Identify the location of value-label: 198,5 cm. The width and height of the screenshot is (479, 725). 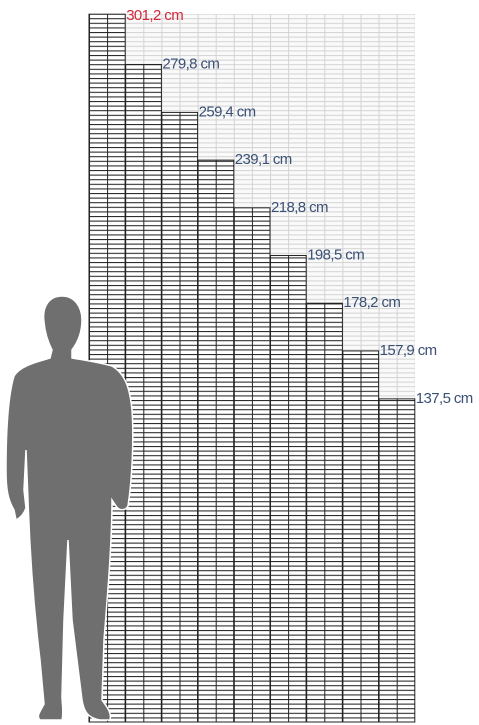
(335, 254).